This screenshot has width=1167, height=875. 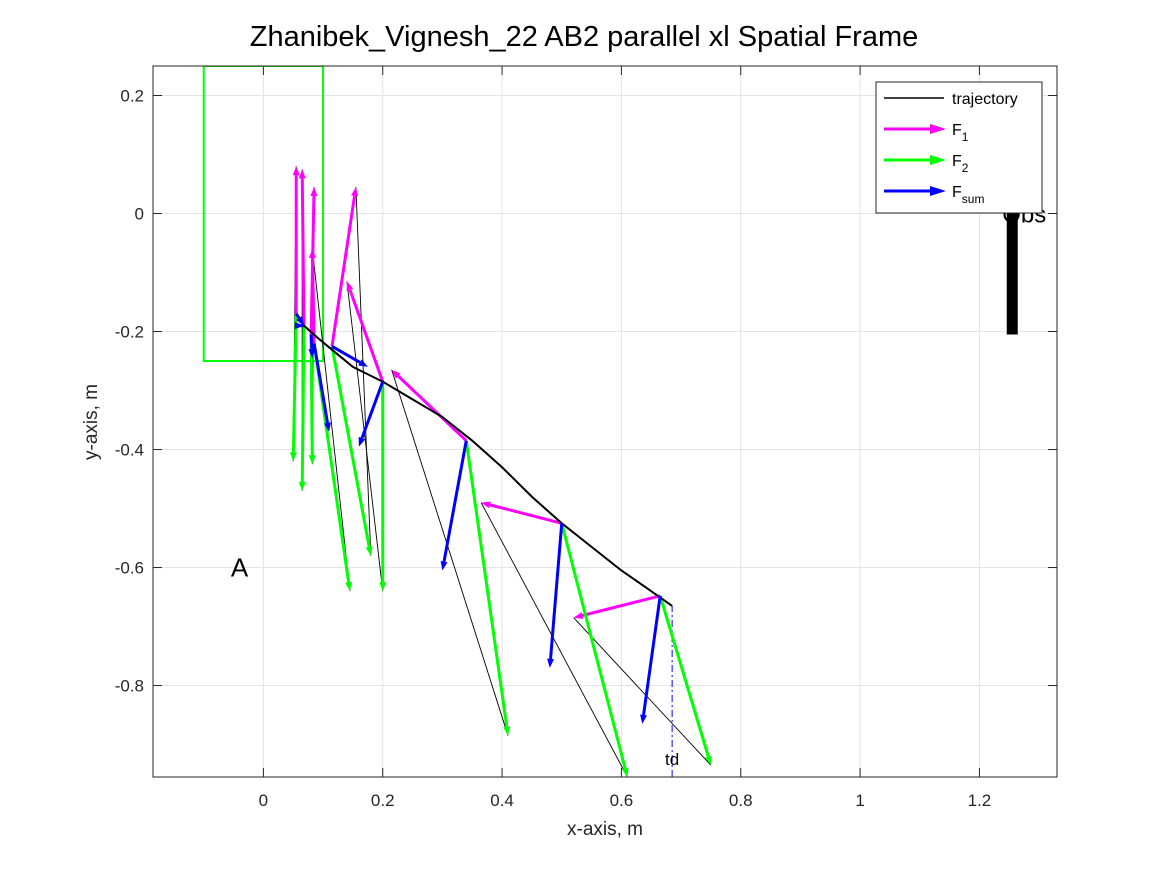 I want to click on y-axis-label: y-axis, m, so click(x=91, y=422).